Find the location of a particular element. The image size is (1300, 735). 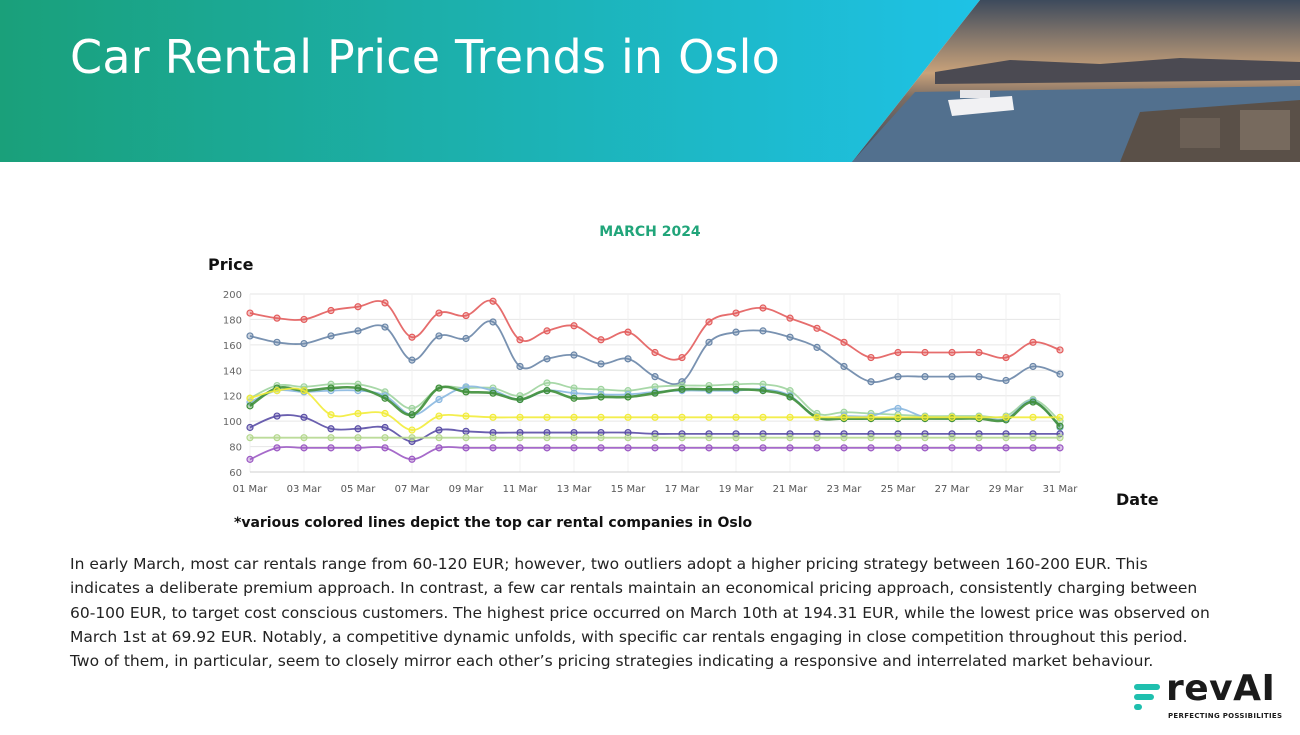

page-title: Car Rental Price Trends in Oslo is located at coordinates (425, 57).